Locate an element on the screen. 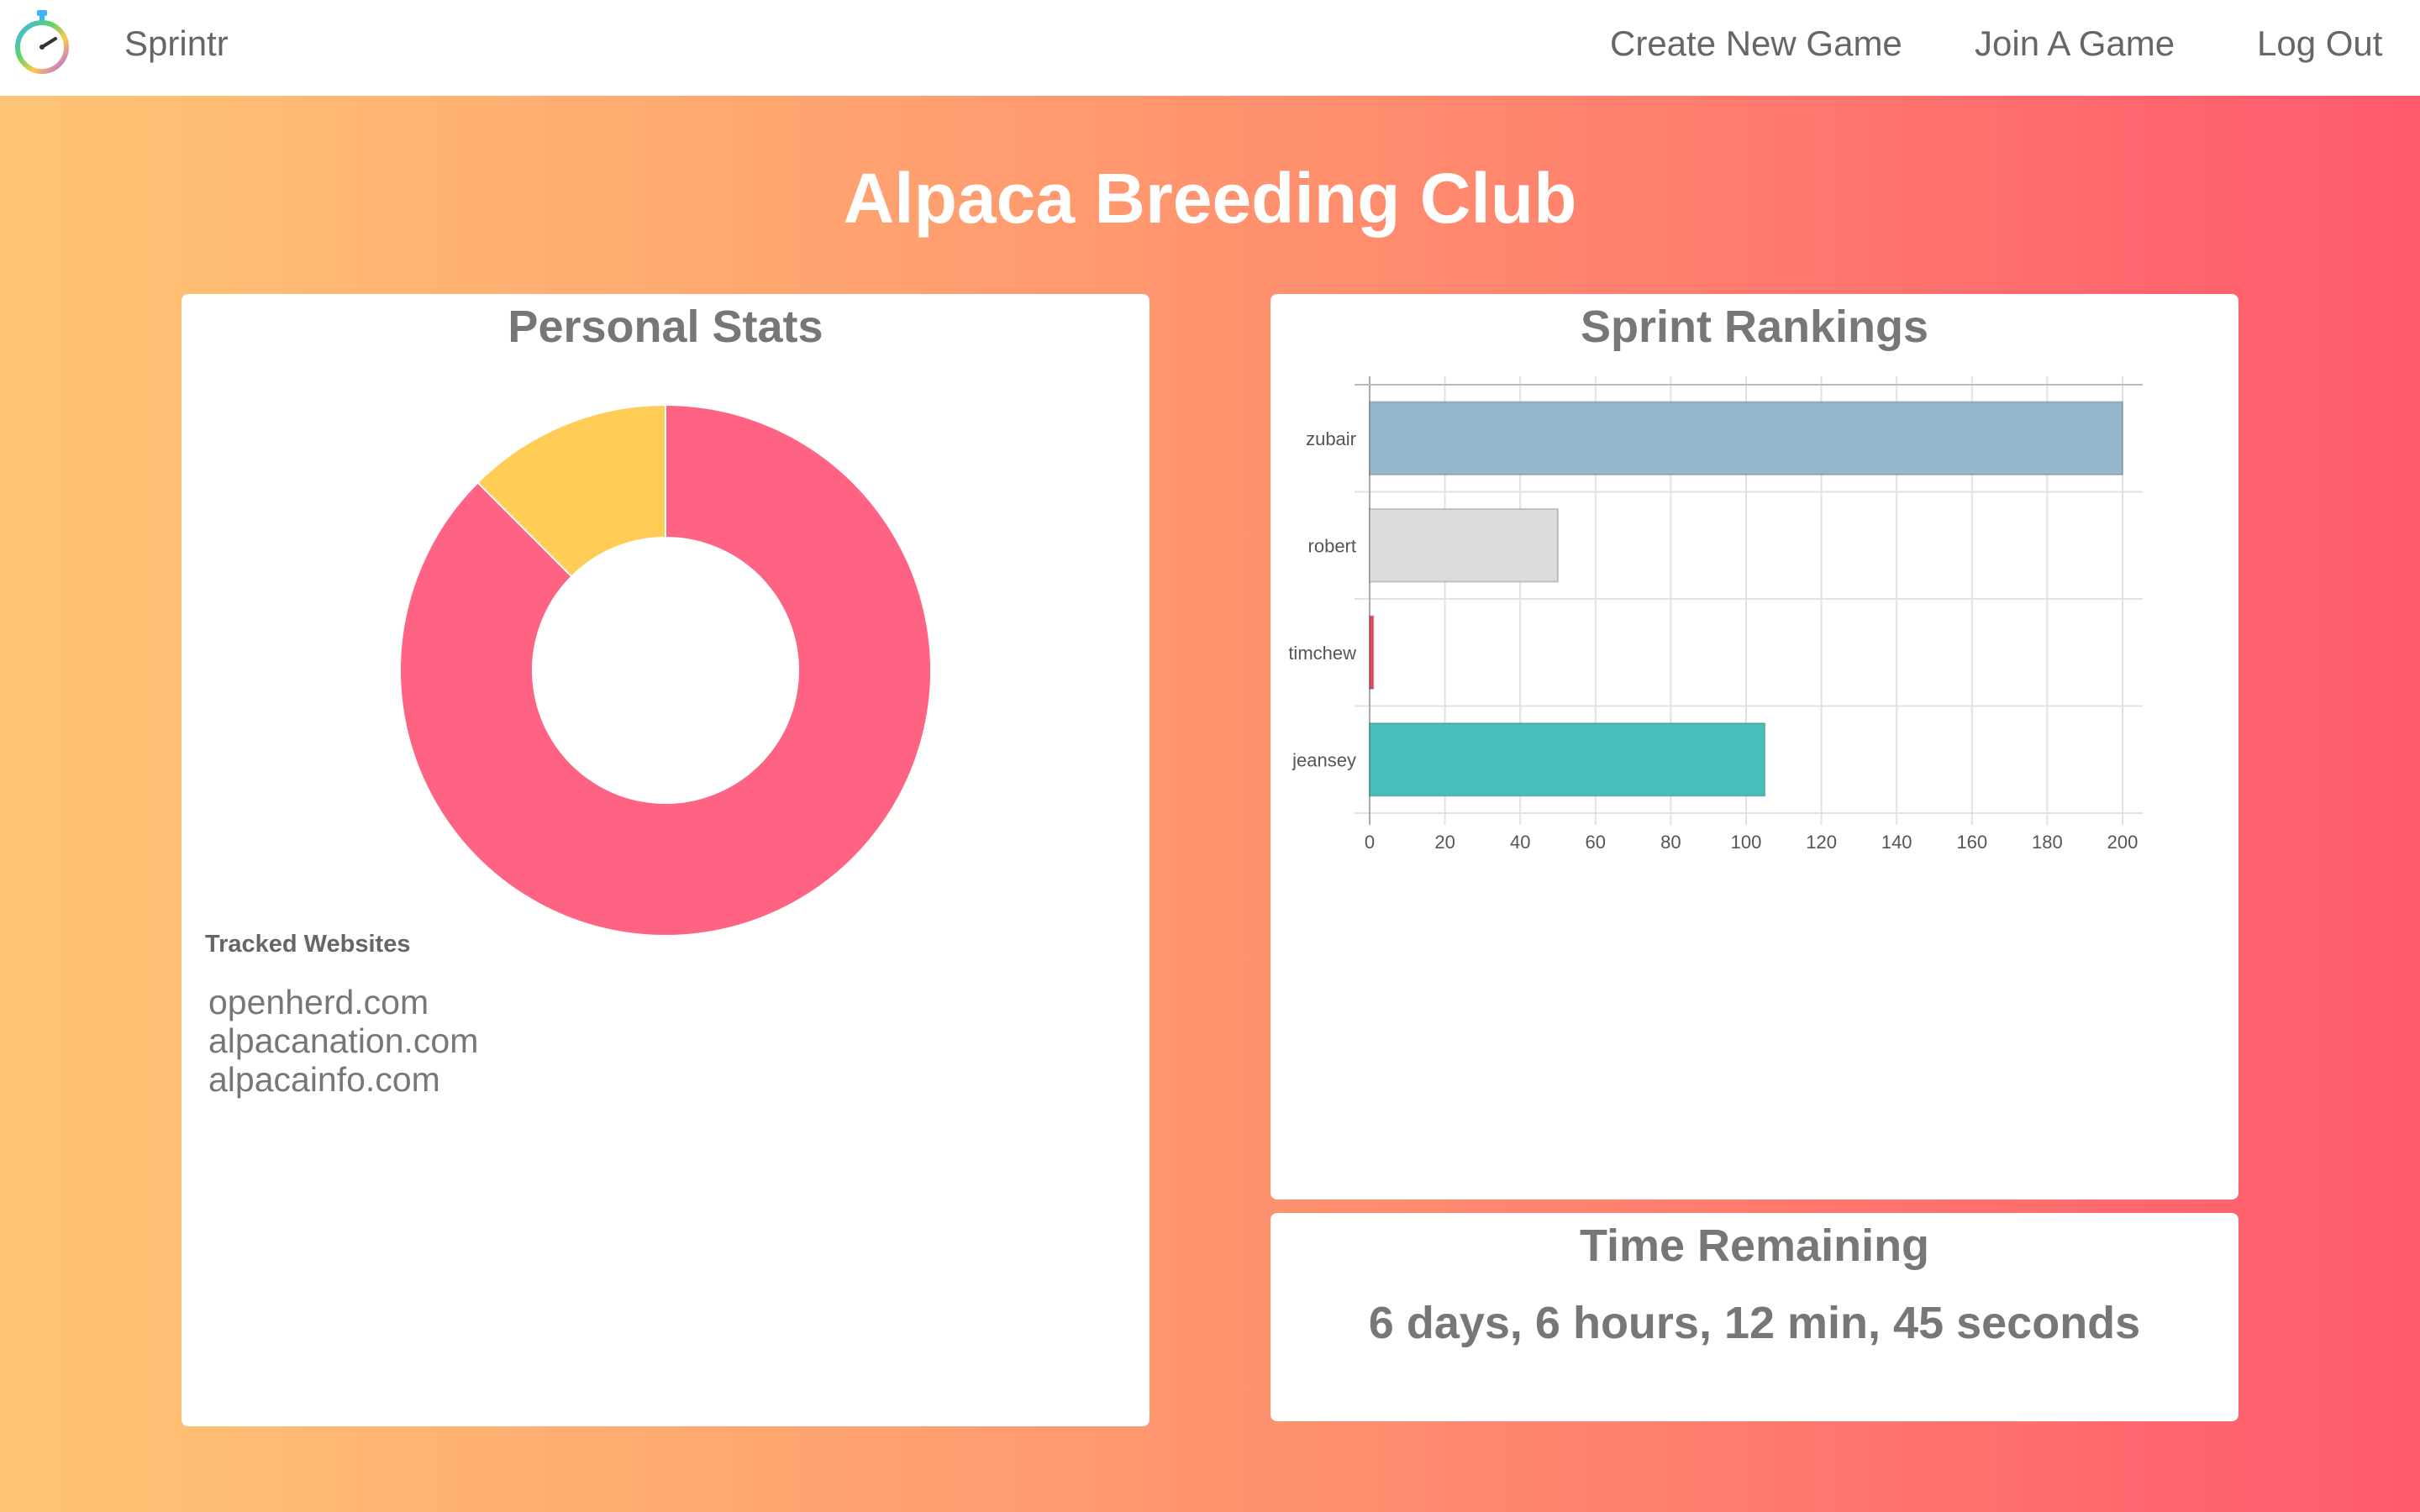 Image resolution: width=2420 pixels, height=1512 pixels. x-tick-label: 80 is located at coordinates (1670, 842).